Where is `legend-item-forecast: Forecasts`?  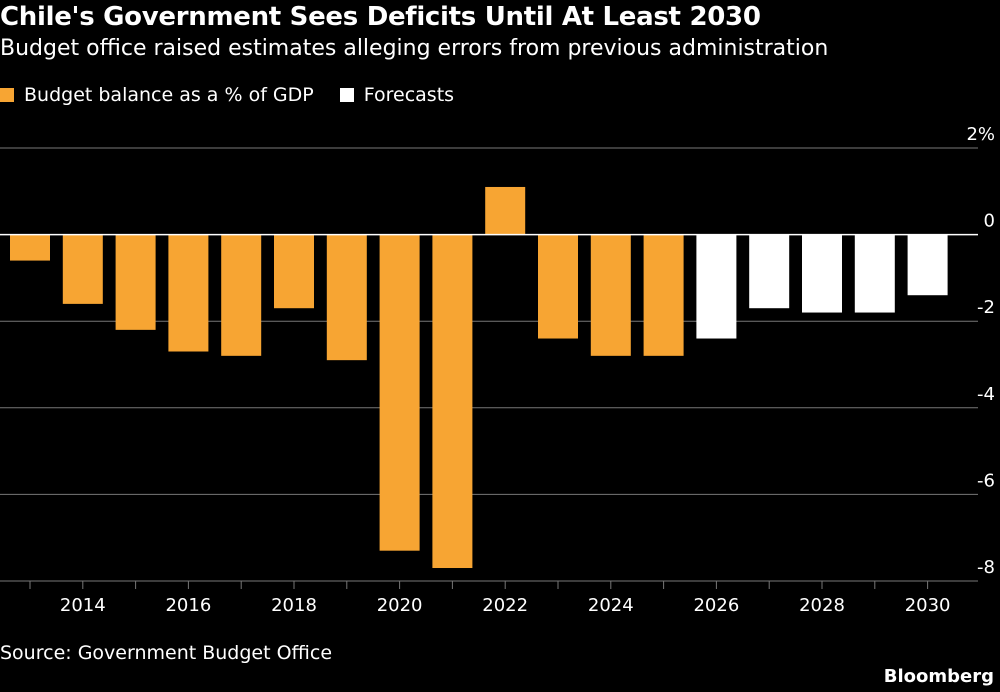 legend-item-forecast: Forecasts is located at coordinates (397, 95).